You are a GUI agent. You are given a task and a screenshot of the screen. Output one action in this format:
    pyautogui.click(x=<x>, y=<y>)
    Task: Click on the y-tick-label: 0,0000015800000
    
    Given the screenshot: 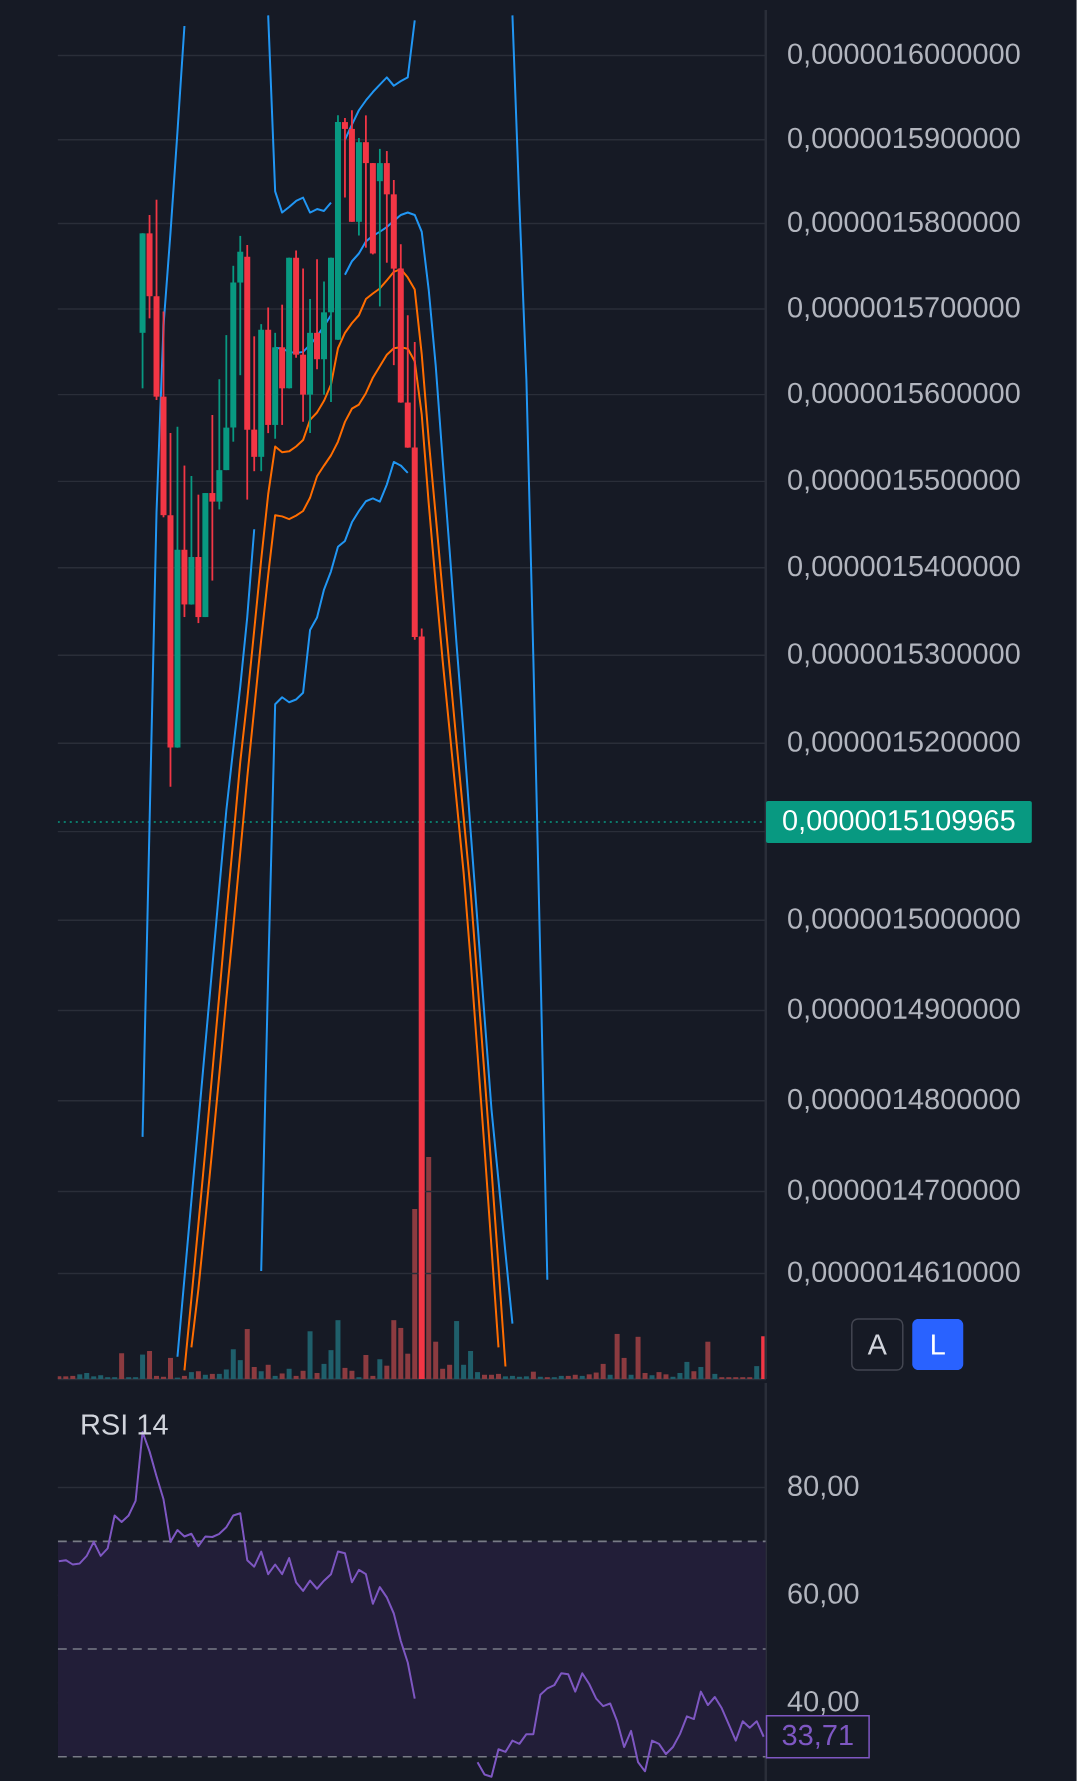 What is the action you would take?
    pyautogui.click(x=904, y=223)
    